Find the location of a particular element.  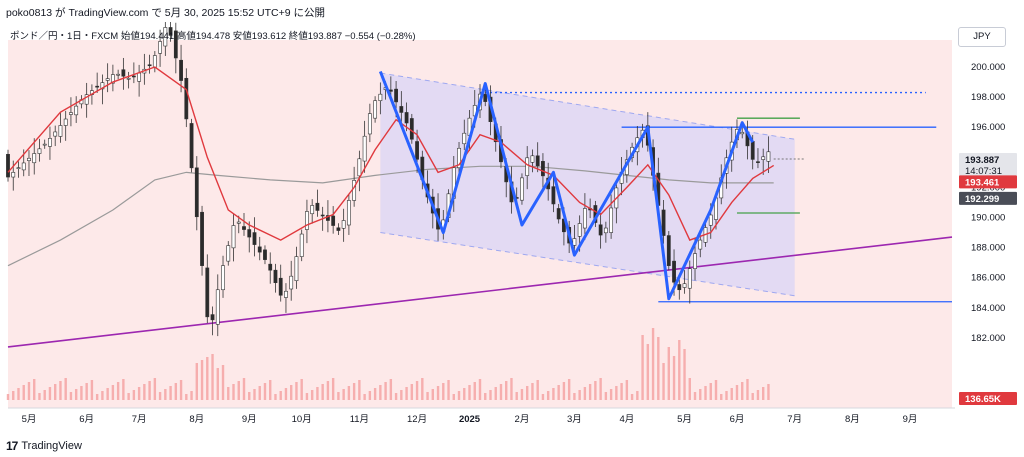

channel-lower-line is located at coordinates (587, 264).